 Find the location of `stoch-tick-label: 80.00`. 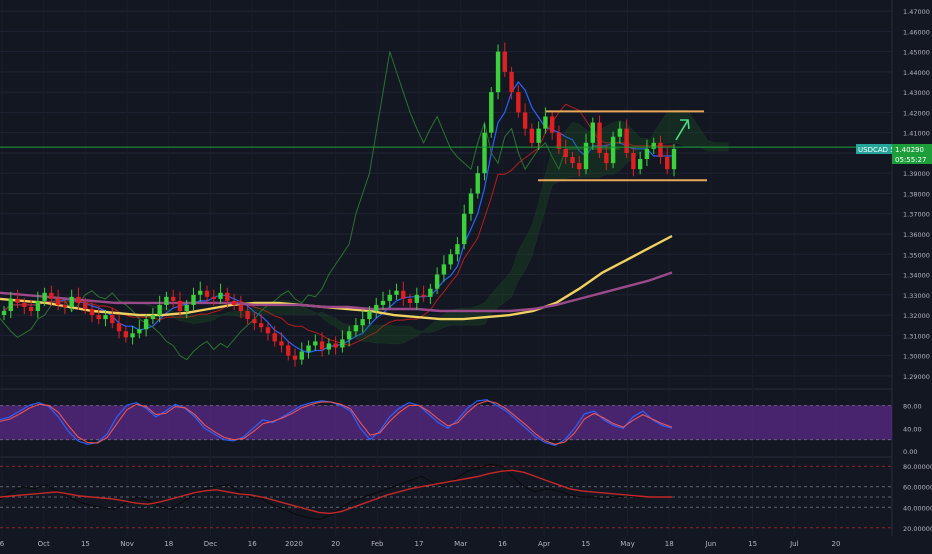

stoch-tick-label: 80.00 is located at coordinates (912, 406).